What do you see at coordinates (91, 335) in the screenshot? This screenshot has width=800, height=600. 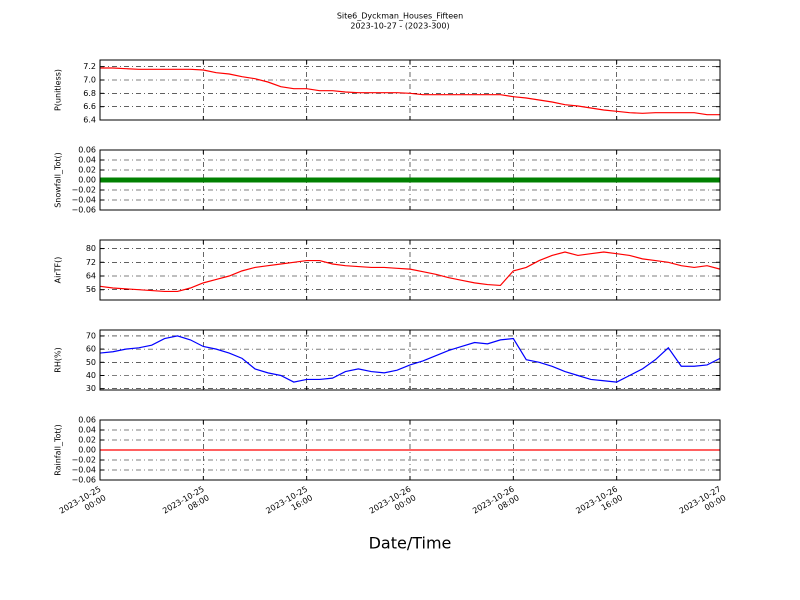 I see `y-tick-label: 70` at bounding box center [91, 335].